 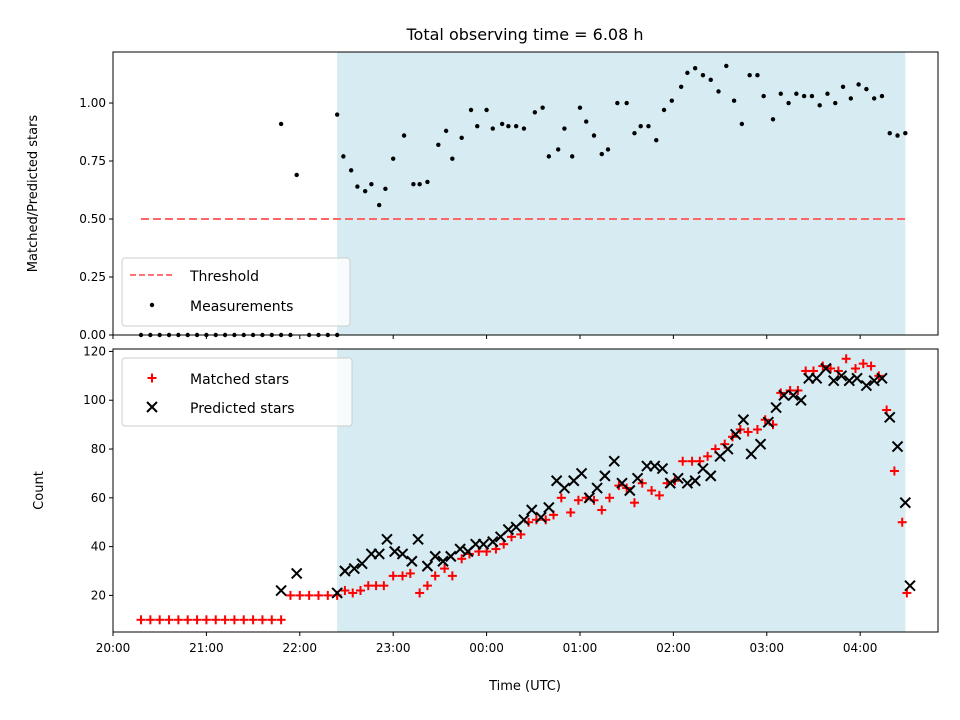 I want to click on measurements-legend-label: Measurements, so click(x=241, y=307).